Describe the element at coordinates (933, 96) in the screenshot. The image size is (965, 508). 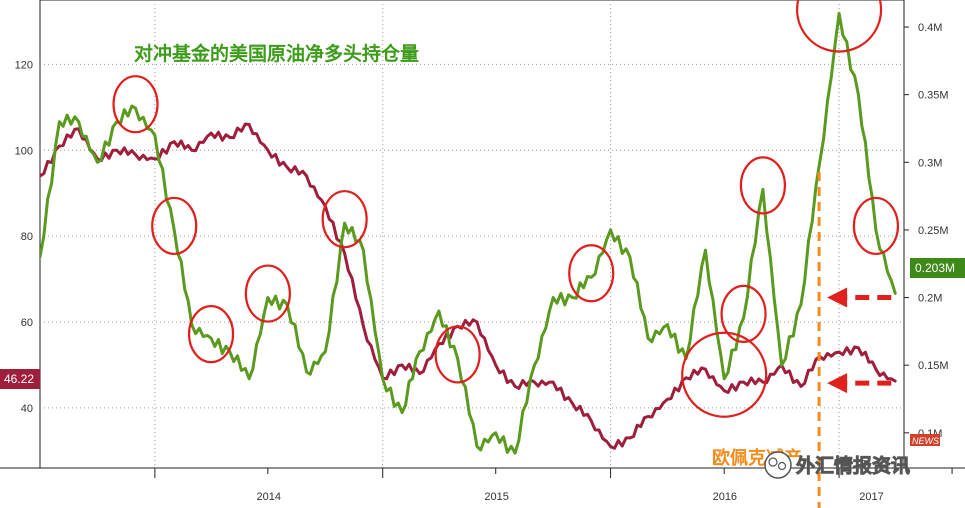
I see `right-tick-label: 0.35M` at that location.